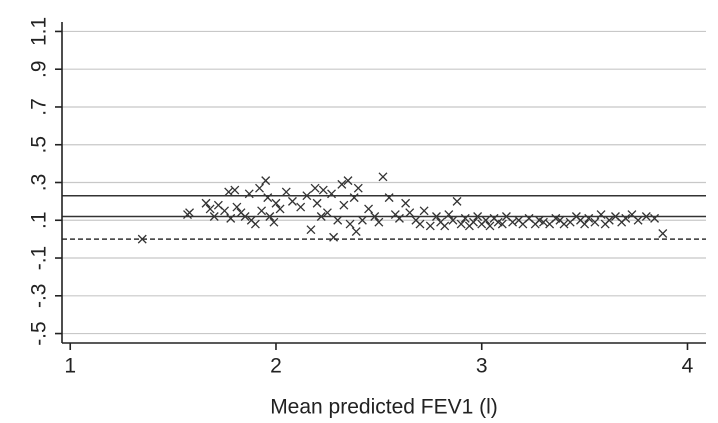 This screenshot has height=423, width=718. Describe the element at coordinates (688, 366) in the screenshot. I see `x-tick-label: 4` at that location.